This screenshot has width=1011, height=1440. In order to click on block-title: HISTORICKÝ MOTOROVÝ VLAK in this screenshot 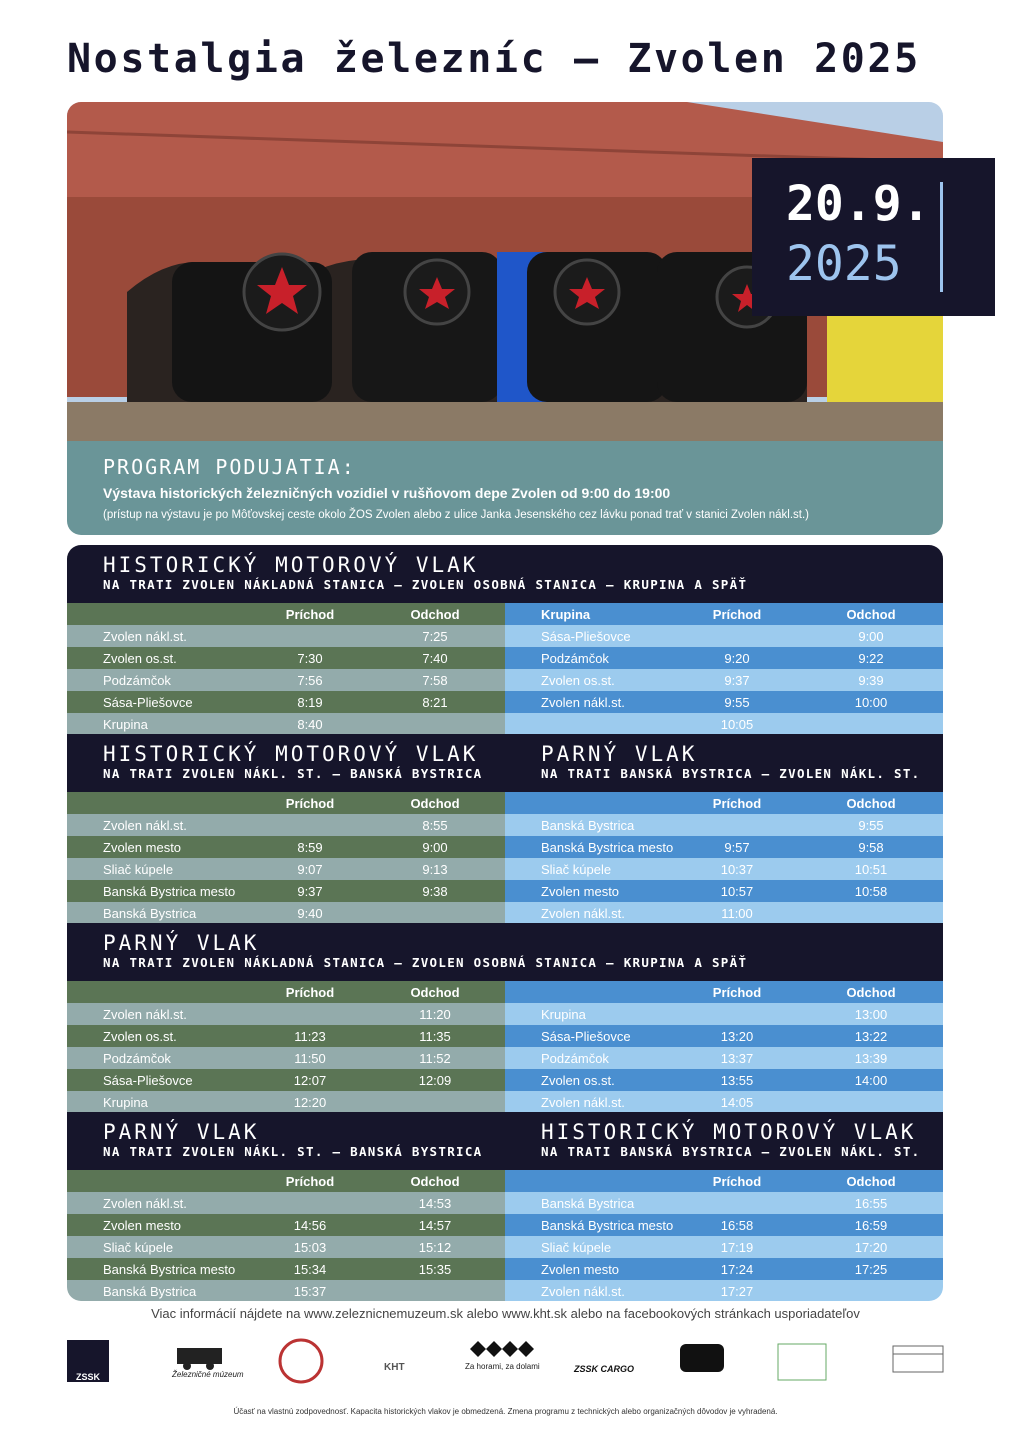, I will do `click(291, 565)`.